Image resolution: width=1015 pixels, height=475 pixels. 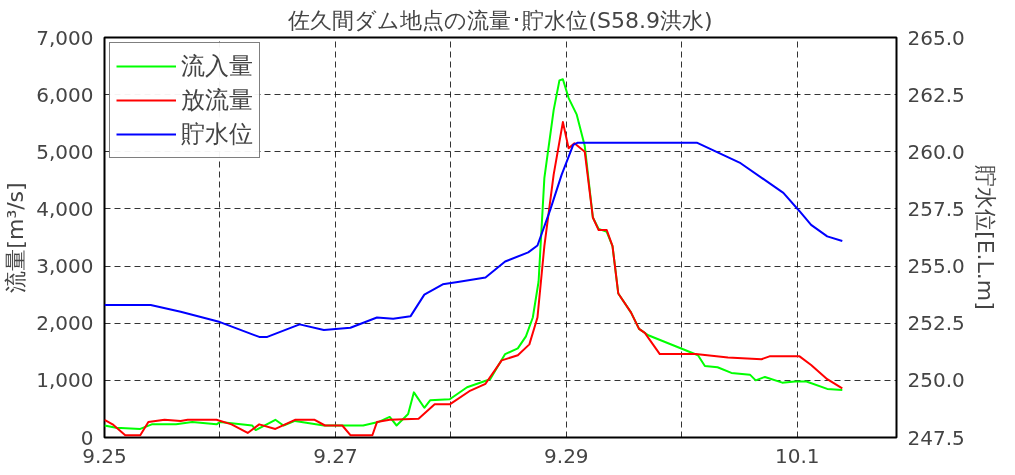 I want to click on y2-tick-label: 265.0, so click(x=936, y=37).